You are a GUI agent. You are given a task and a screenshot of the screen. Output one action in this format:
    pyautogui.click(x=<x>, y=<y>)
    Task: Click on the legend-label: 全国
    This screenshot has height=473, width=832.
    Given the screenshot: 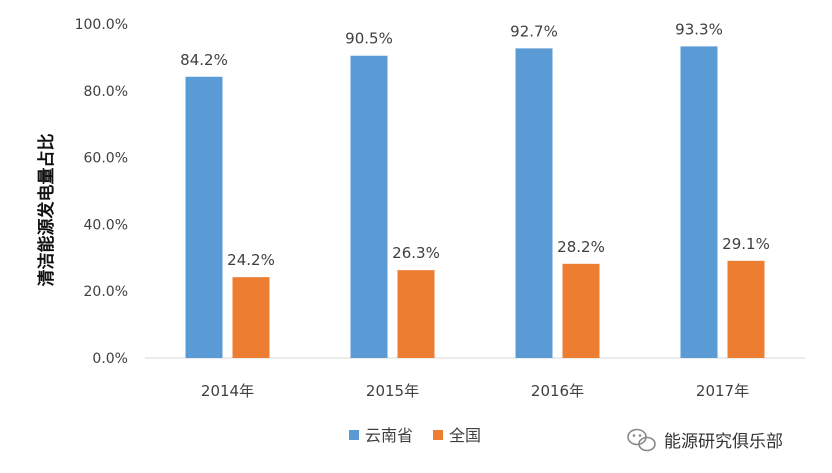 What is the action you would take?
    pyautogui.click(x=465, y=435)
    